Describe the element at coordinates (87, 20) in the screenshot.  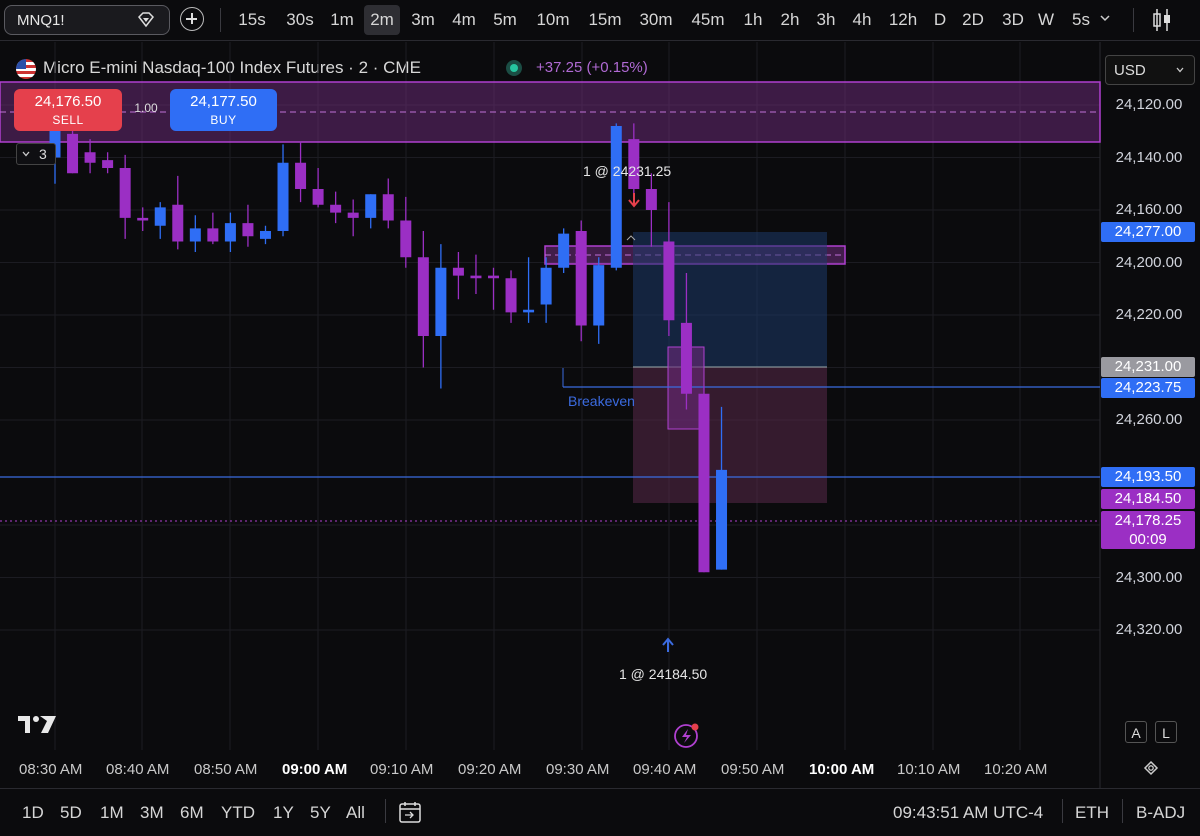
I see `symbol-search: MNQ1!` at that location.